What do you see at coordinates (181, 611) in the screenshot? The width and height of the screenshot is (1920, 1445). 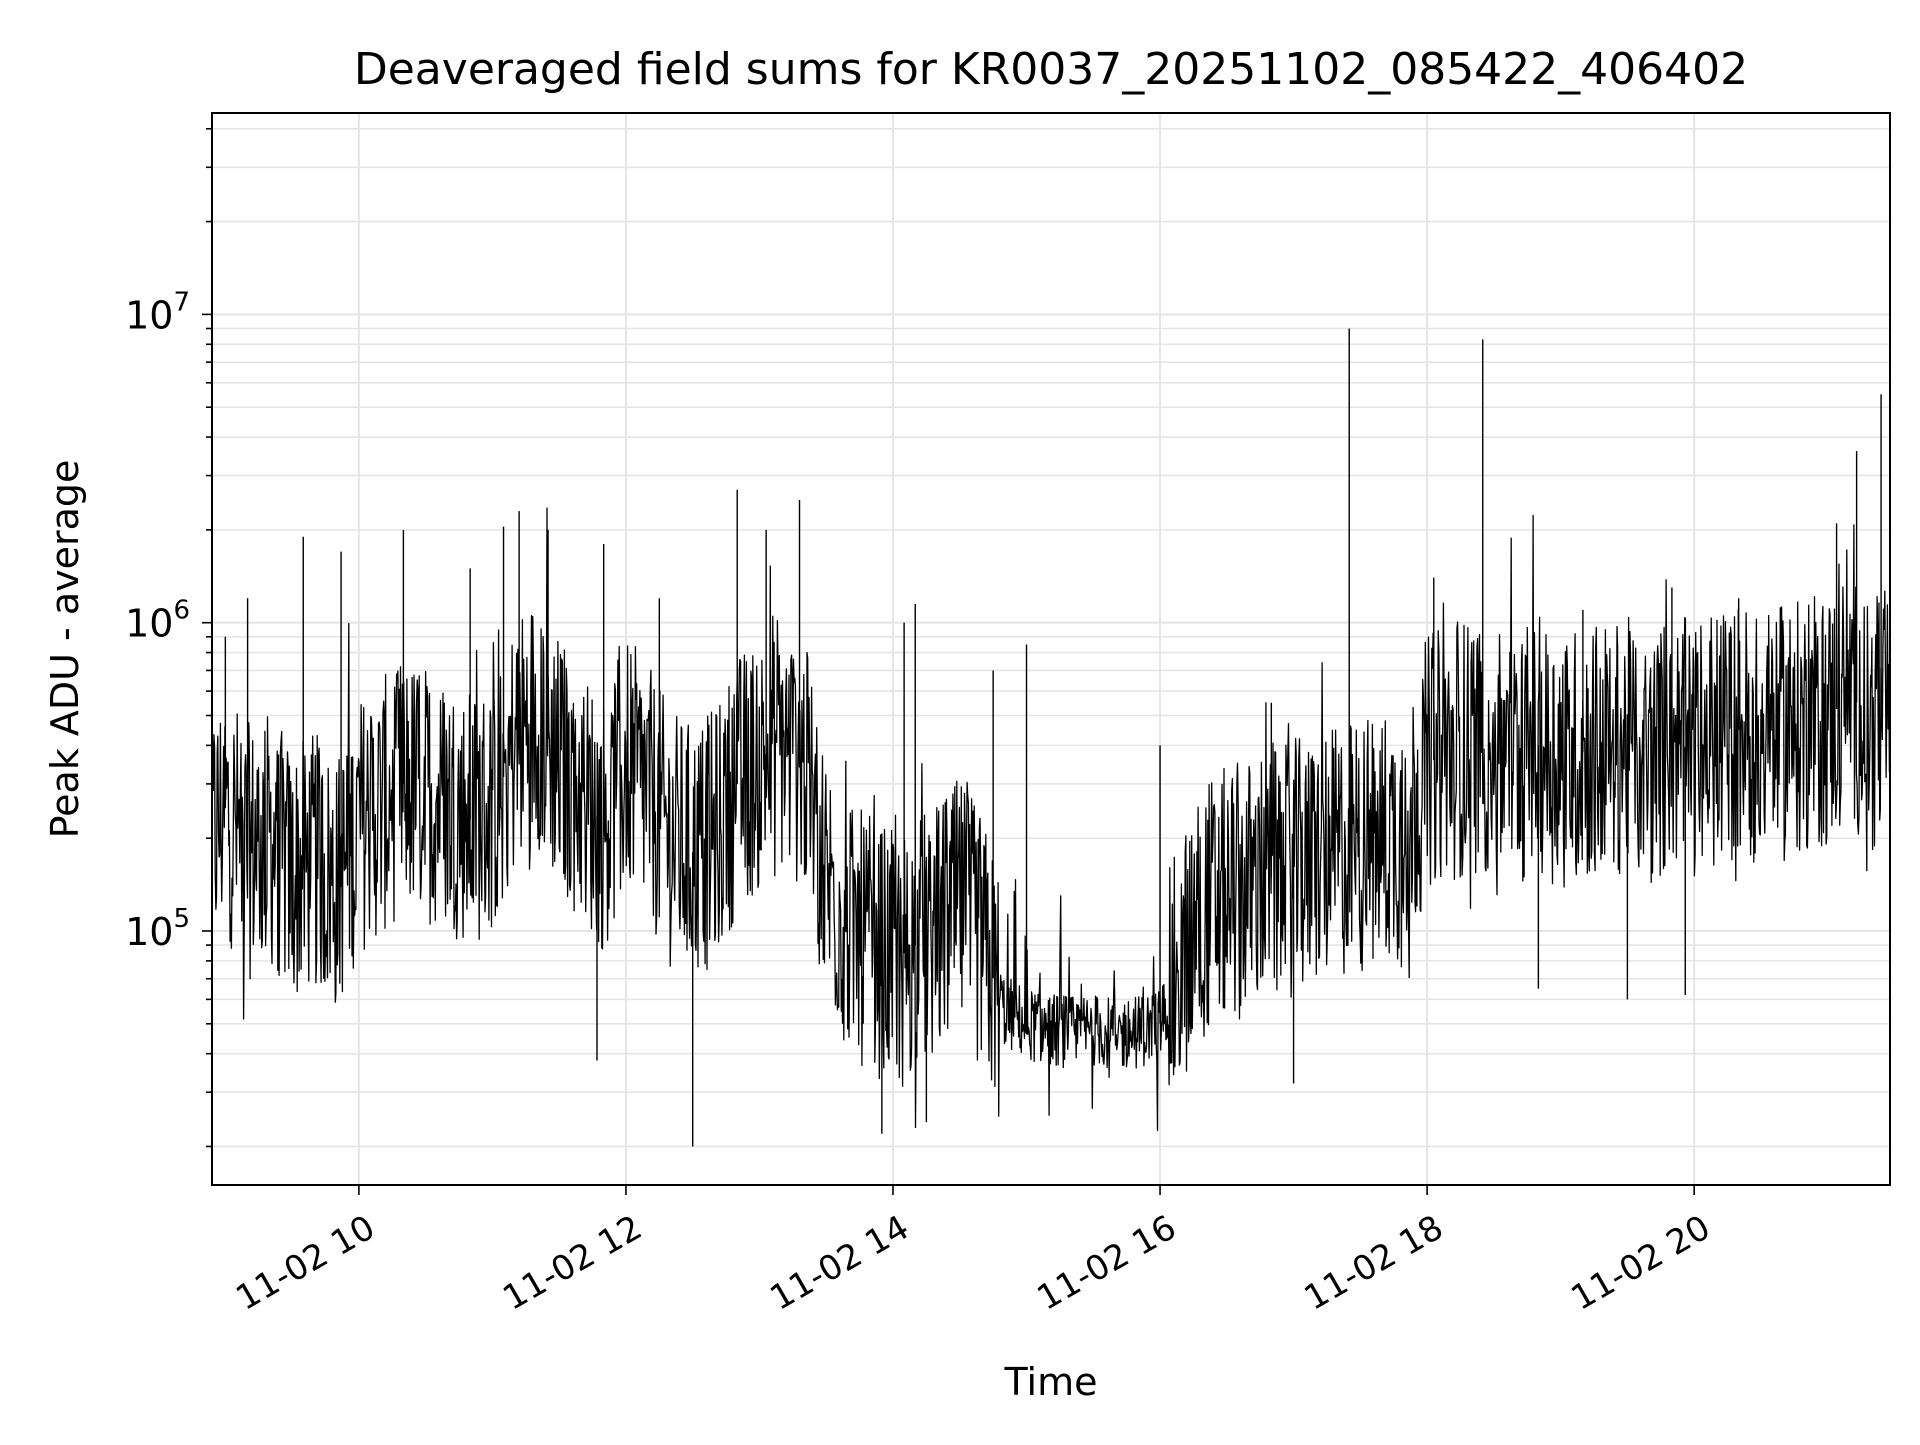 I see `y-tick-exponent: 6` at bounding box center [181, 611].